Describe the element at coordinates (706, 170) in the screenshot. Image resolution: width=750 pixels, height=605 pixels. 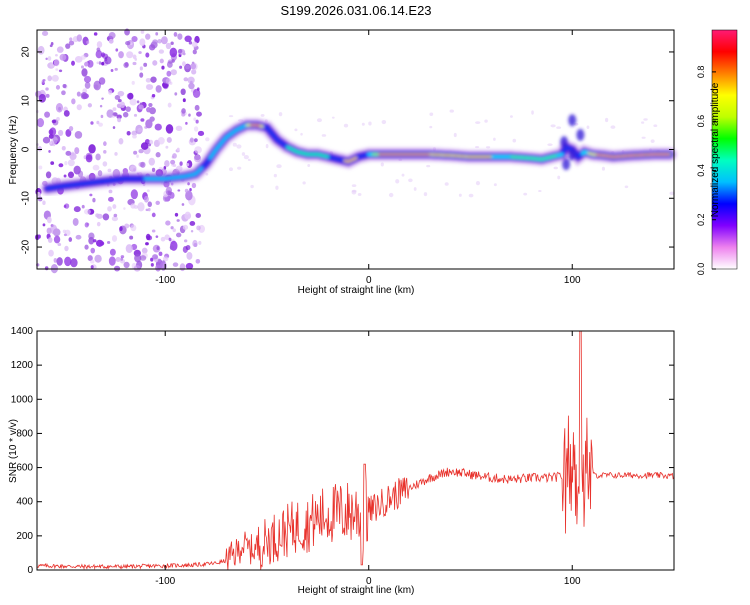
I see `colorbar-ticks: 0.0 0.2 0.4 0.6 0.8` at that location.